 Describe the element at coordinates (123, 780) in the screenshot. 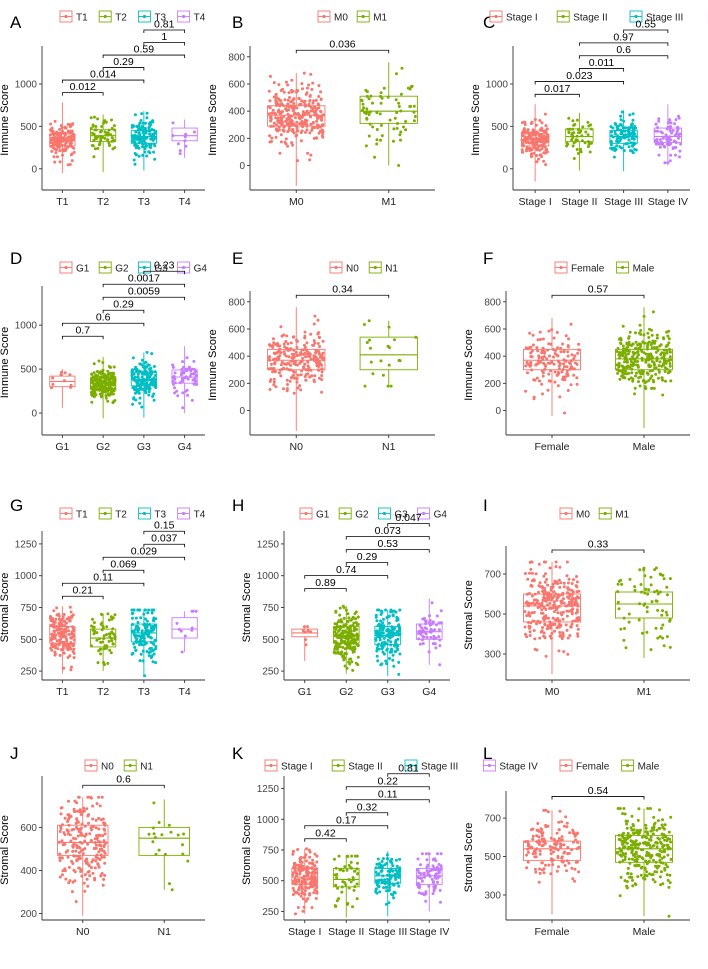

I see `p-value-label: 0.6` at that location.